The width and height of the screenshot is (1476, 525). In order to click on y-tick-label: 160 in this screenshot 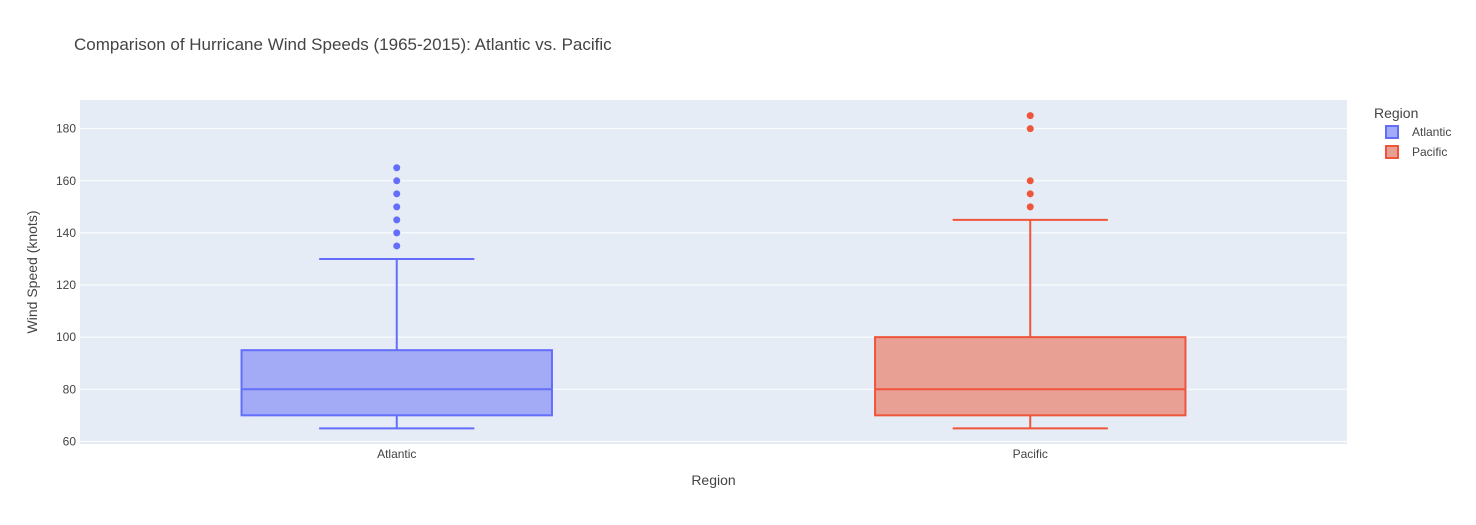, I will do `click(66, 181)`.